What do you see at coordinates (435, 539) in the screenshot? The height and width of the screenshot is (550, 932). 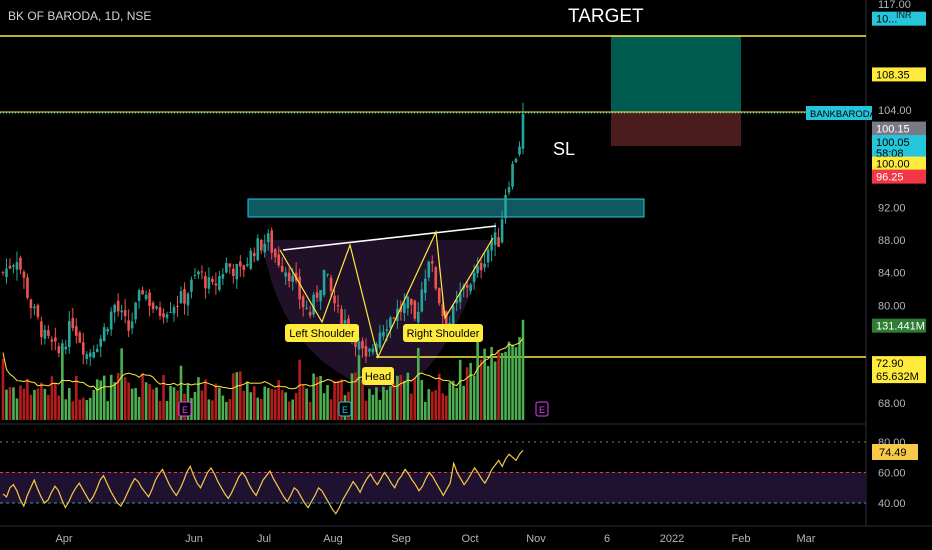 I see `time-axis-ticks: Apr Jun Jul Aug Sep Oct Nov 6 2022 Feb Mar` at bounding box center [435, 539].